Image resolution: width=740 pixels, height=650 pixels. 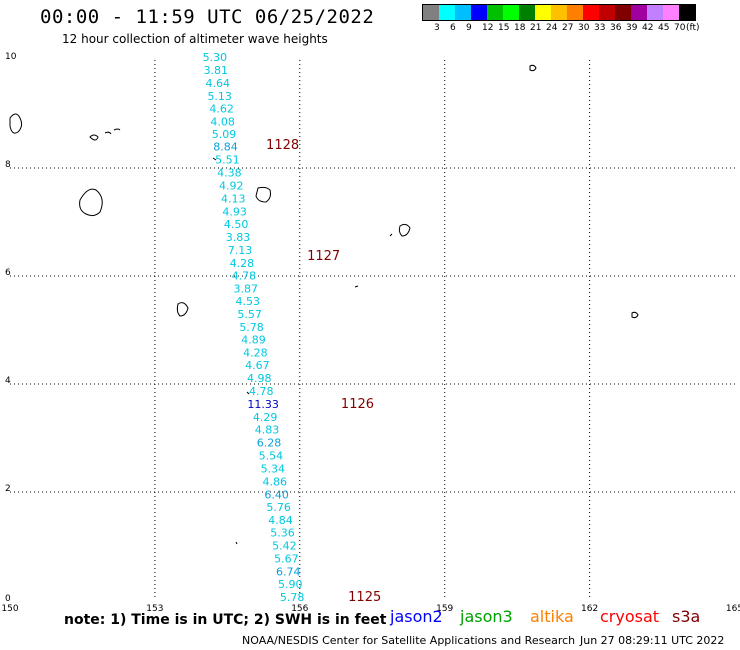 I want to click on satellite-name: jason3, so click(x=486, y=616).